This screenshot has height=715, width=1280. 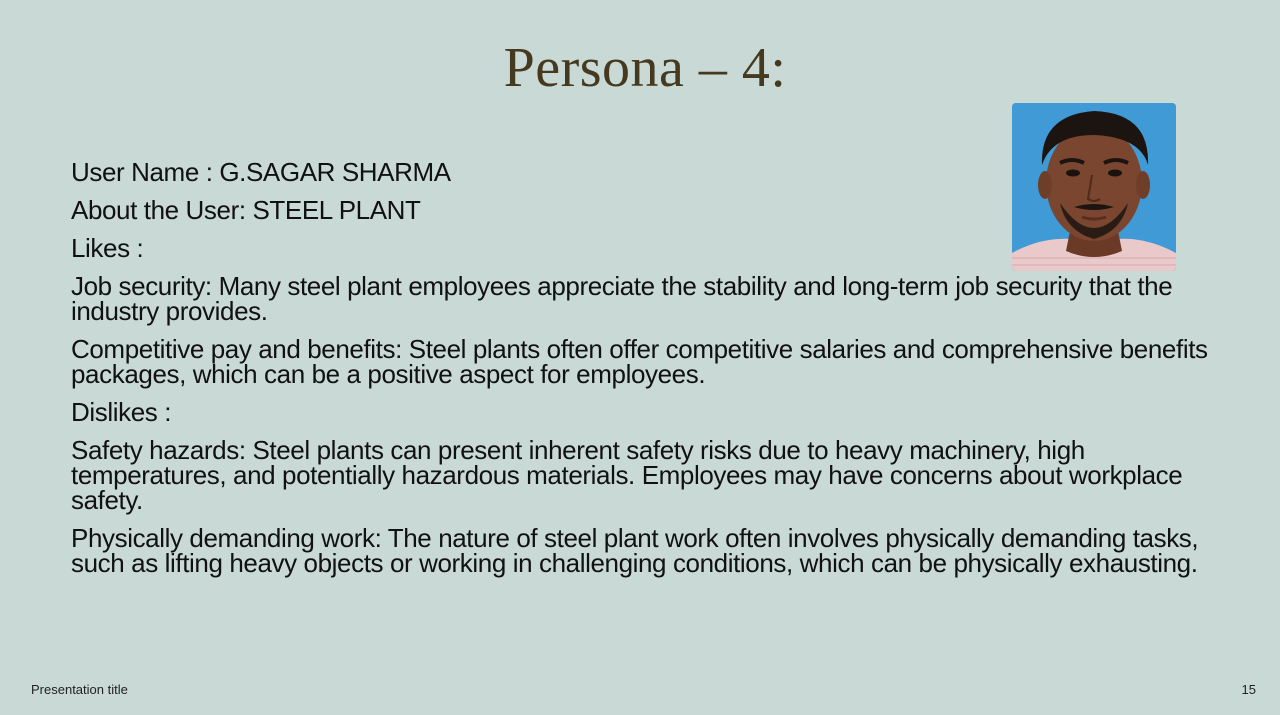 What do you see at coordinates (261, 172) in the screenshot?
I see `user-name-line: User Name : G.SAGAR SHARMA` at bounding box center [261, 172].